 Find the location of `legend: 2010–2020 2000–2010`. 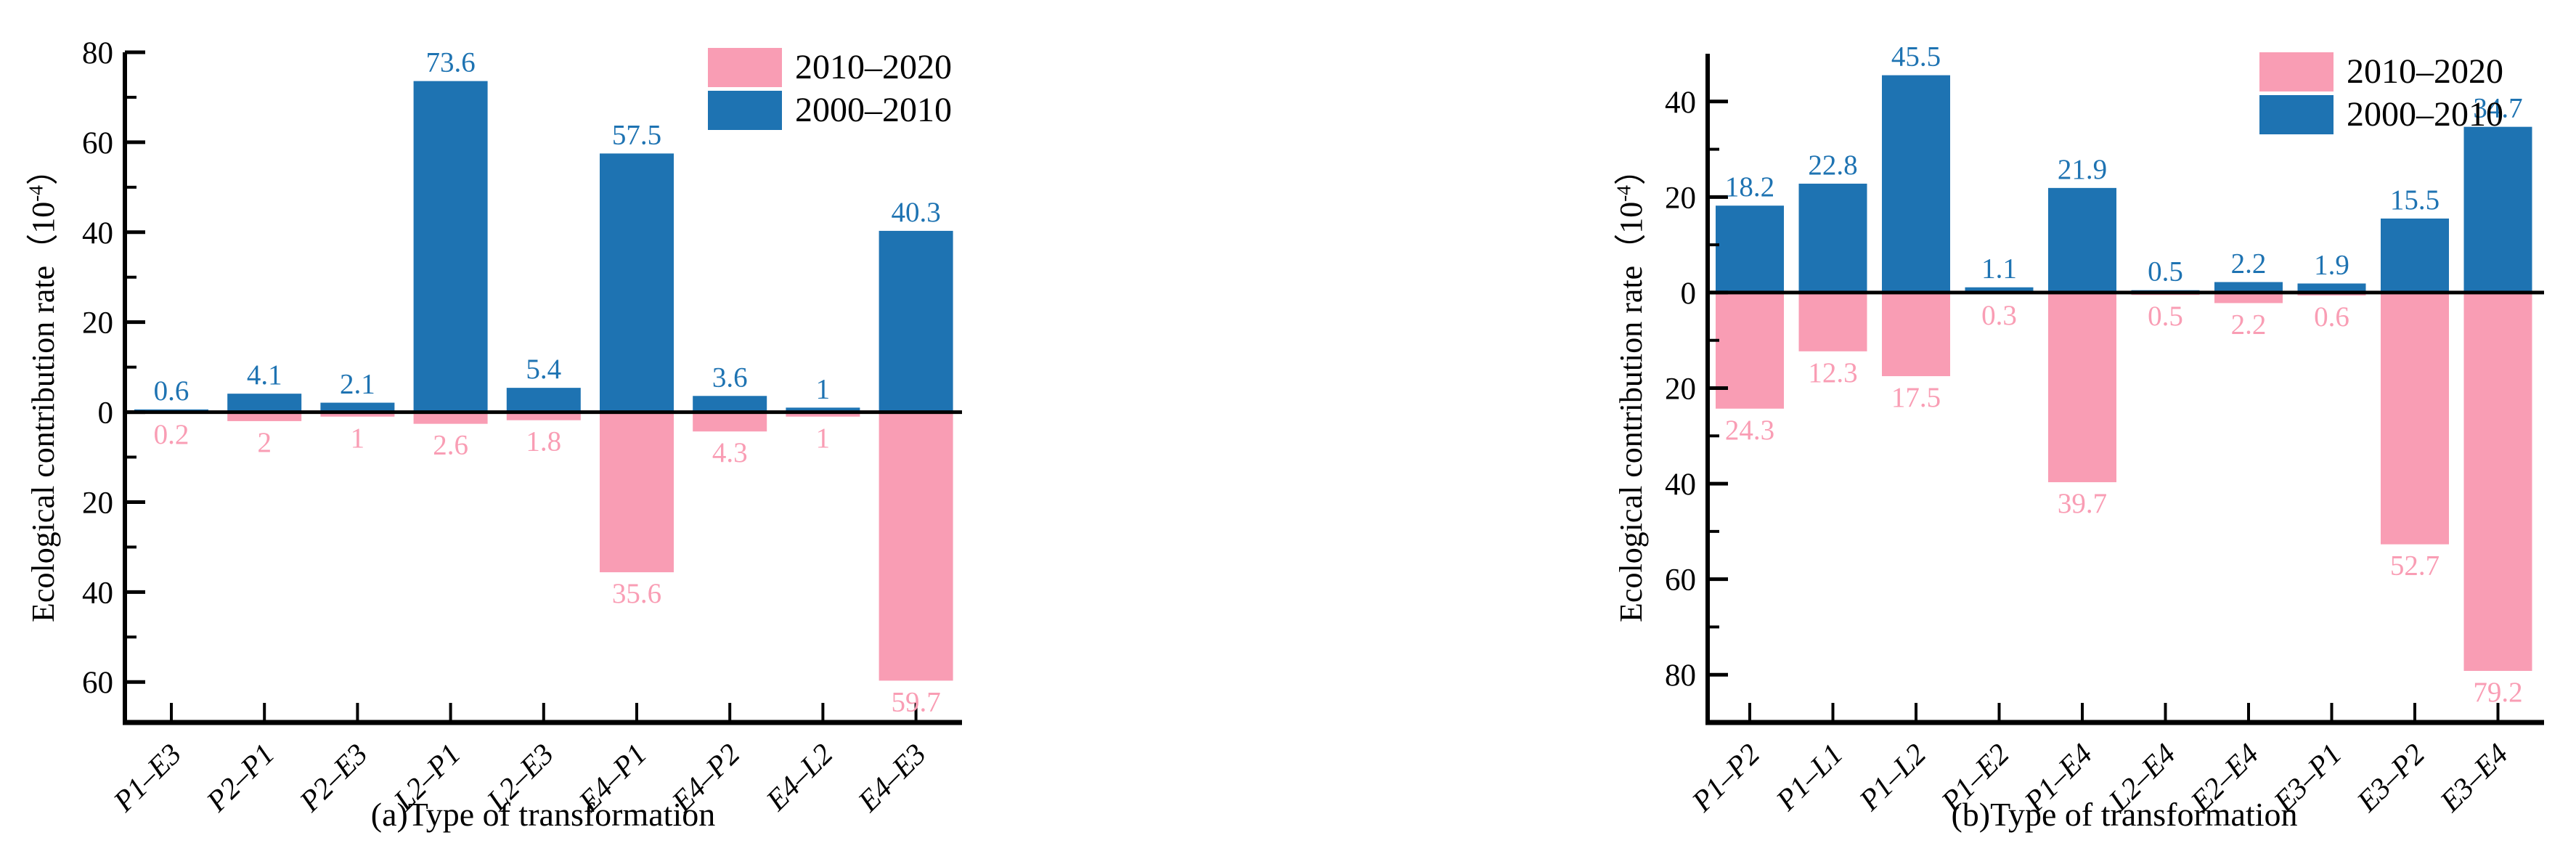

legend: 2010–2020 2000–2010 is located at coordinates (2381, 93).